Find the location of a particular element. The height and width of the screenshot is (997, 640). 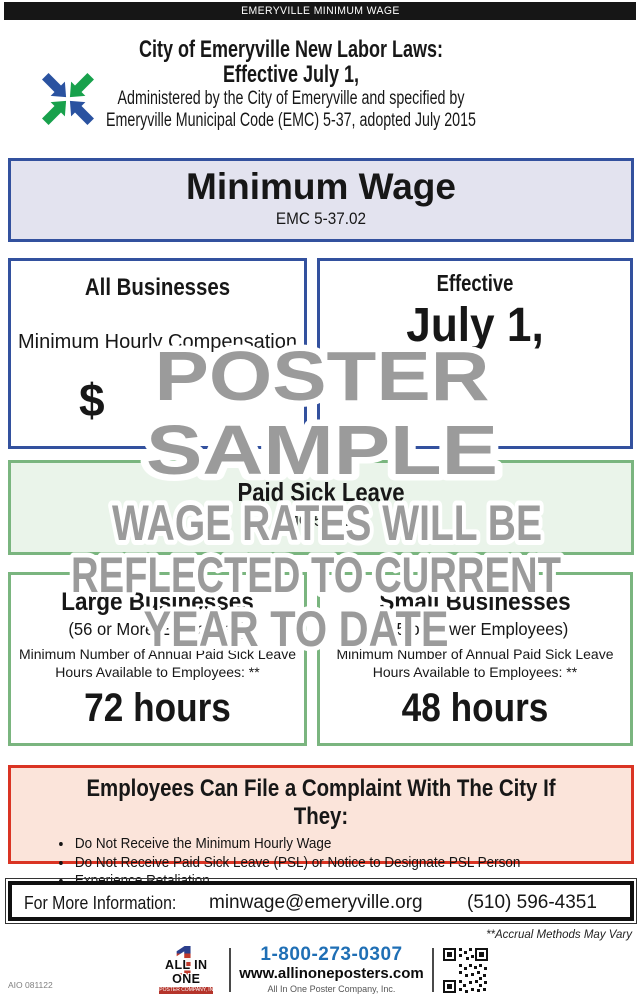

hourly-compensation-label: Minimum Hourly Compensation is located at coordinates (157, 342).